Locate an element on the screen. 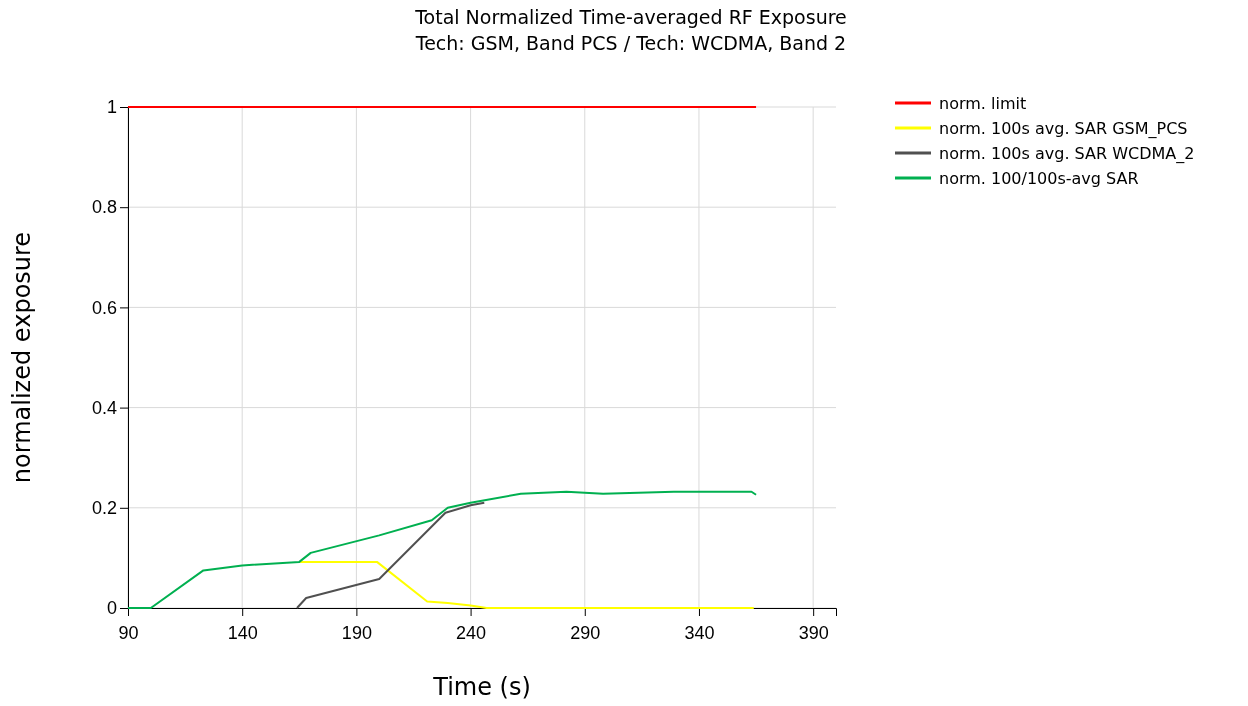 Image resolution: width=1248 pixels, height=706 pixels. x-tick-label: 290 is located at coordinates (585, 632).